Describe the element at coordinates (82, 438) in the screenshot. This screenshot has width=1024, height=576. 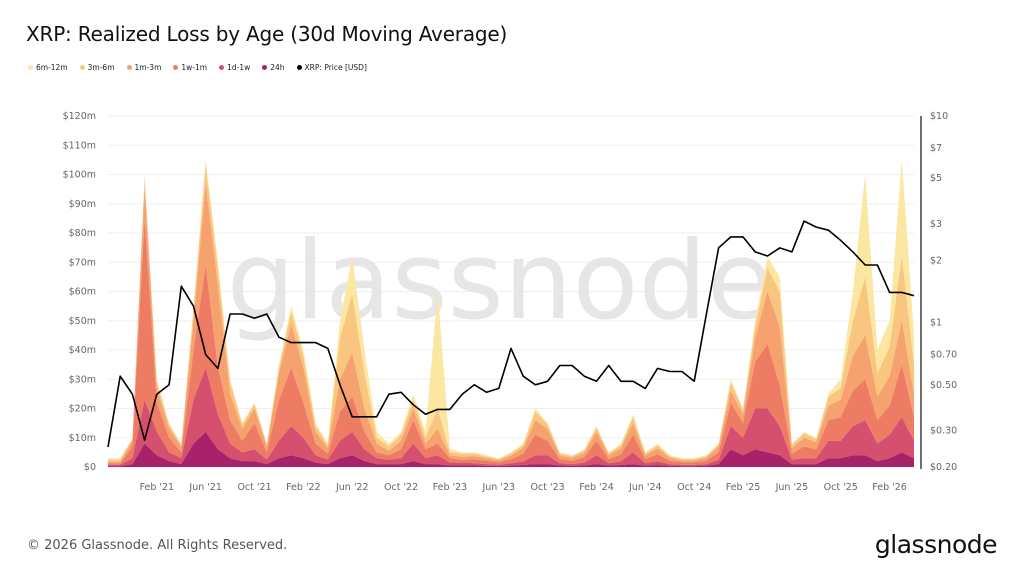
I see `y-left-tick-label: $10m` at that location.